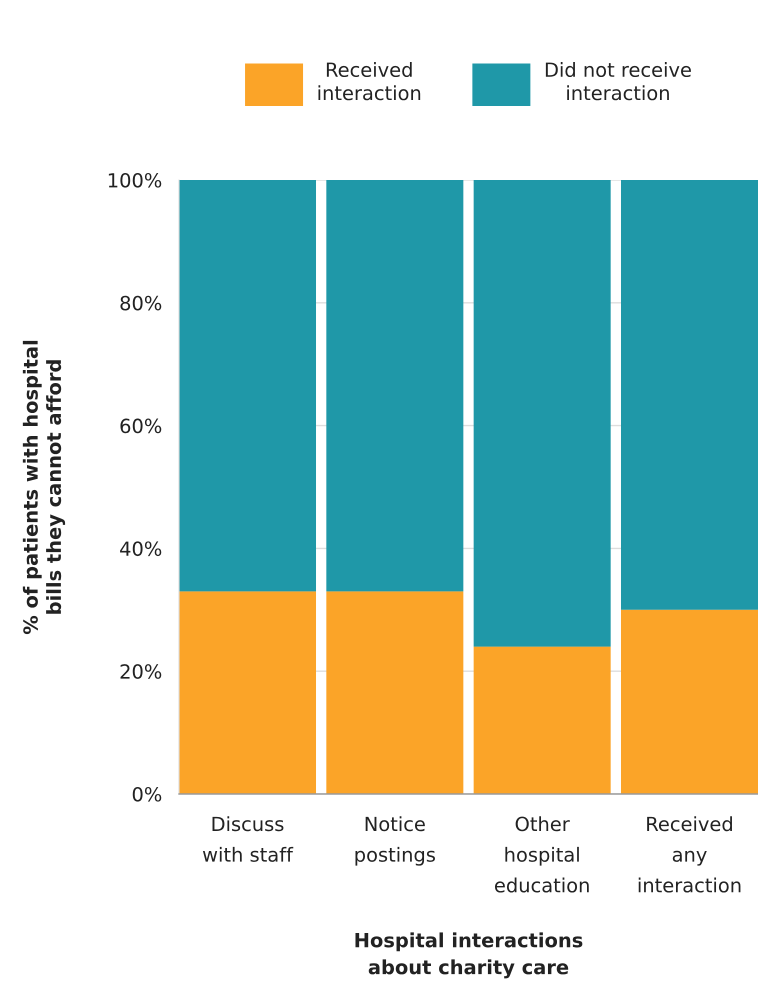 This screenshot has height=984, width=758. Describe the element at coordinates (248, 839) in the screenshot. I see `x-tick-label: Discuss with staff` at that location.